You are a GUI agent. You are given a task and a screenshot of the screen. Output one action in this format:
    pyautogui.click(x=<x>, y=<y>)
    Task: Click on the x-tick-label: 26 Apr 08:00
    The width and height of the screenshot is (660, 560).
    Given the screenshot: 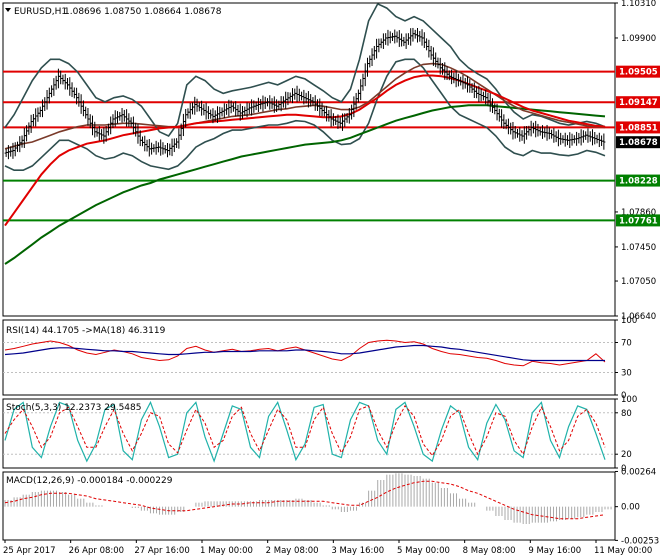 What is the action you would take?
    pyautogui.click(x=96, y=551)
    